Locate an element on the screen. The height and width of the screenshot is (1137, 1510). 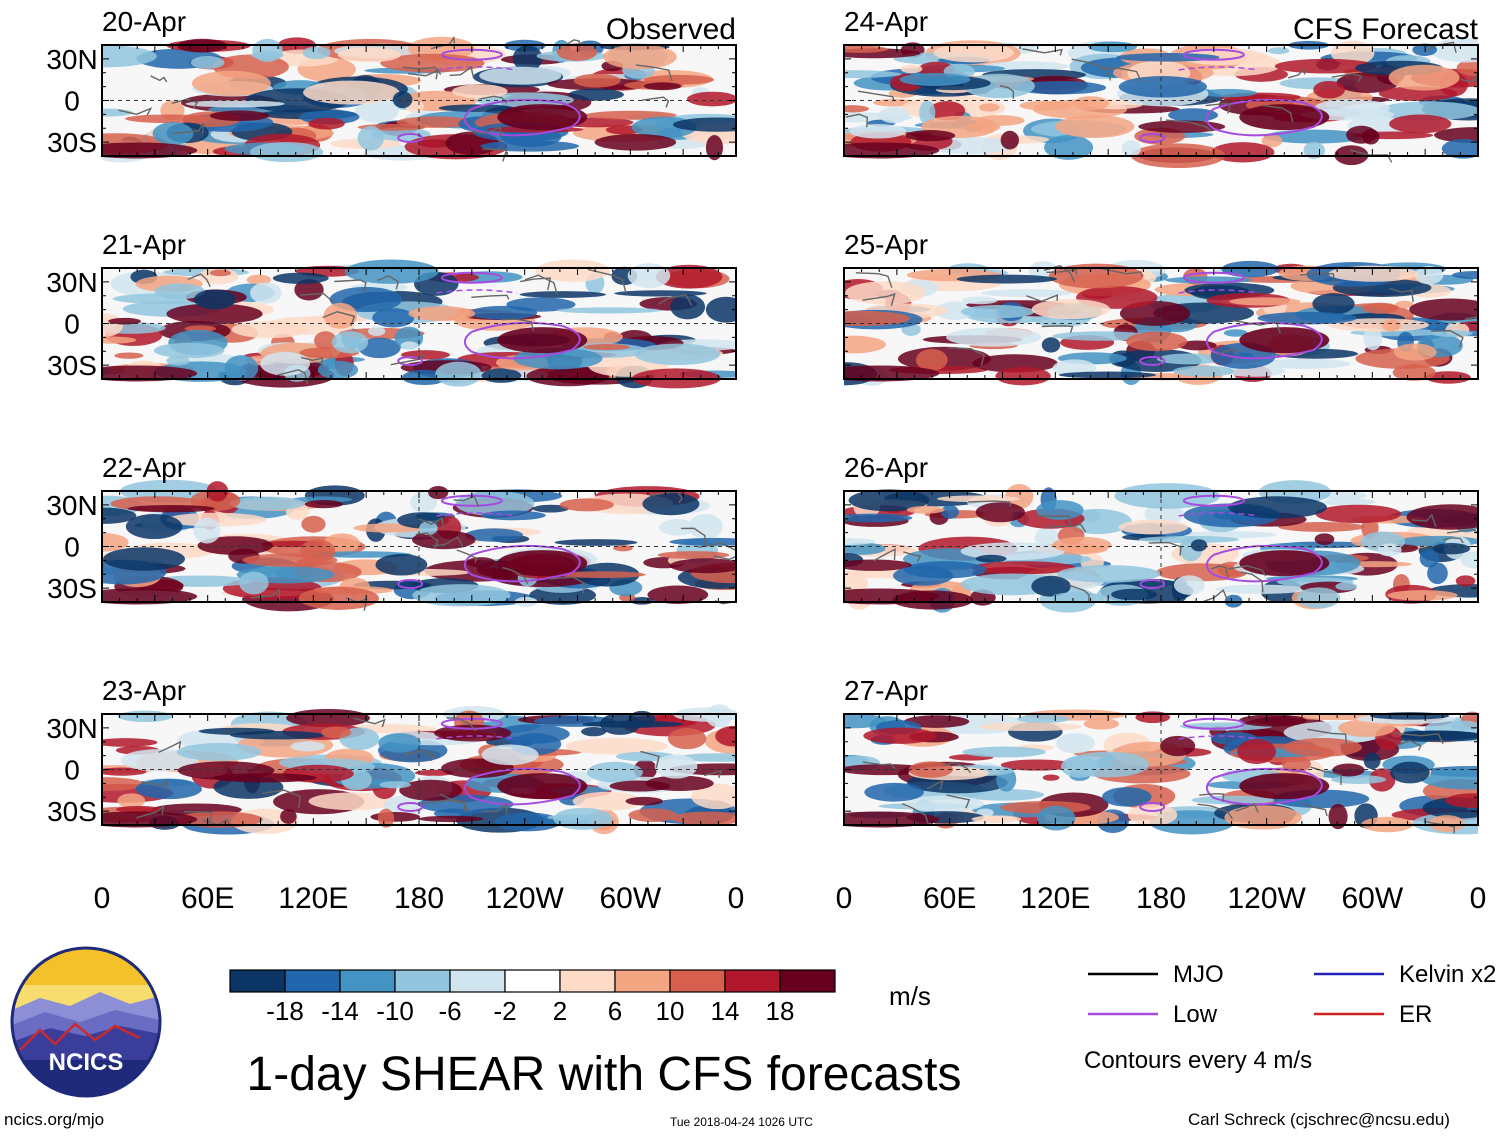
panel-date-label: 21-Apr is located at coordinates (144, 244).